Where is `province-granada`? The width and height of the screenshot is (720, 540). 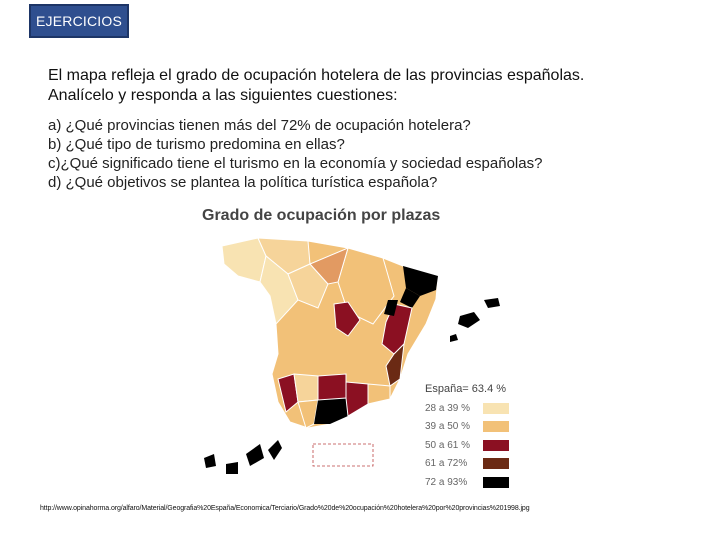
province-granada is located at coordinates (357, 399).